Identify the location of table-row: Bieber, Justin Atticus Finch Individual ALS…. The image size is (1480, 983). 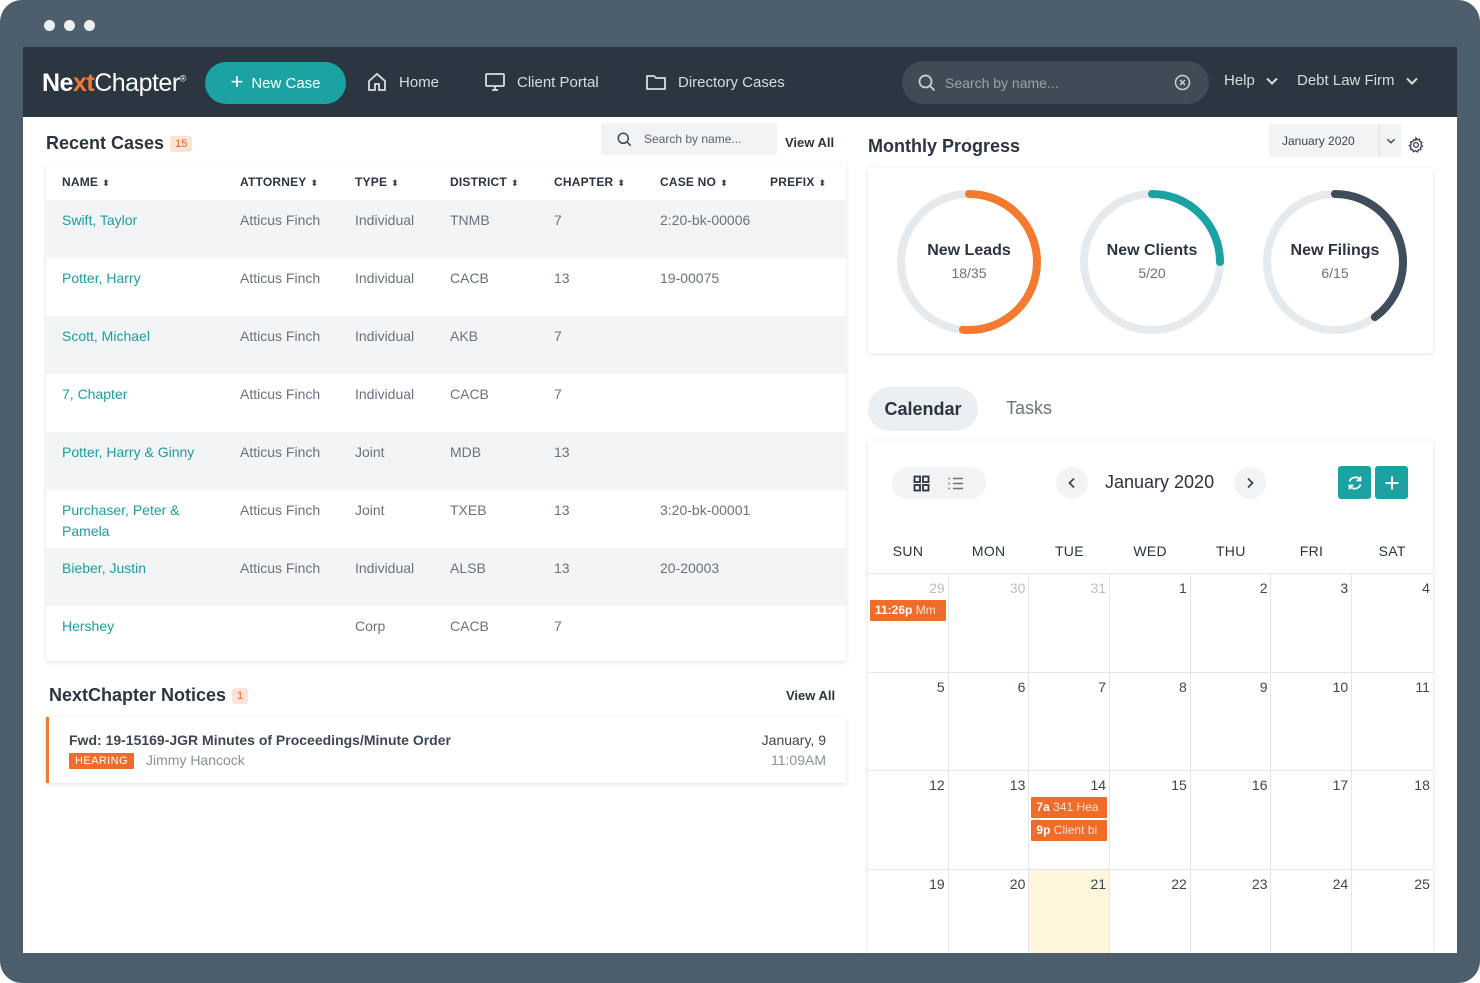
(446, 577).